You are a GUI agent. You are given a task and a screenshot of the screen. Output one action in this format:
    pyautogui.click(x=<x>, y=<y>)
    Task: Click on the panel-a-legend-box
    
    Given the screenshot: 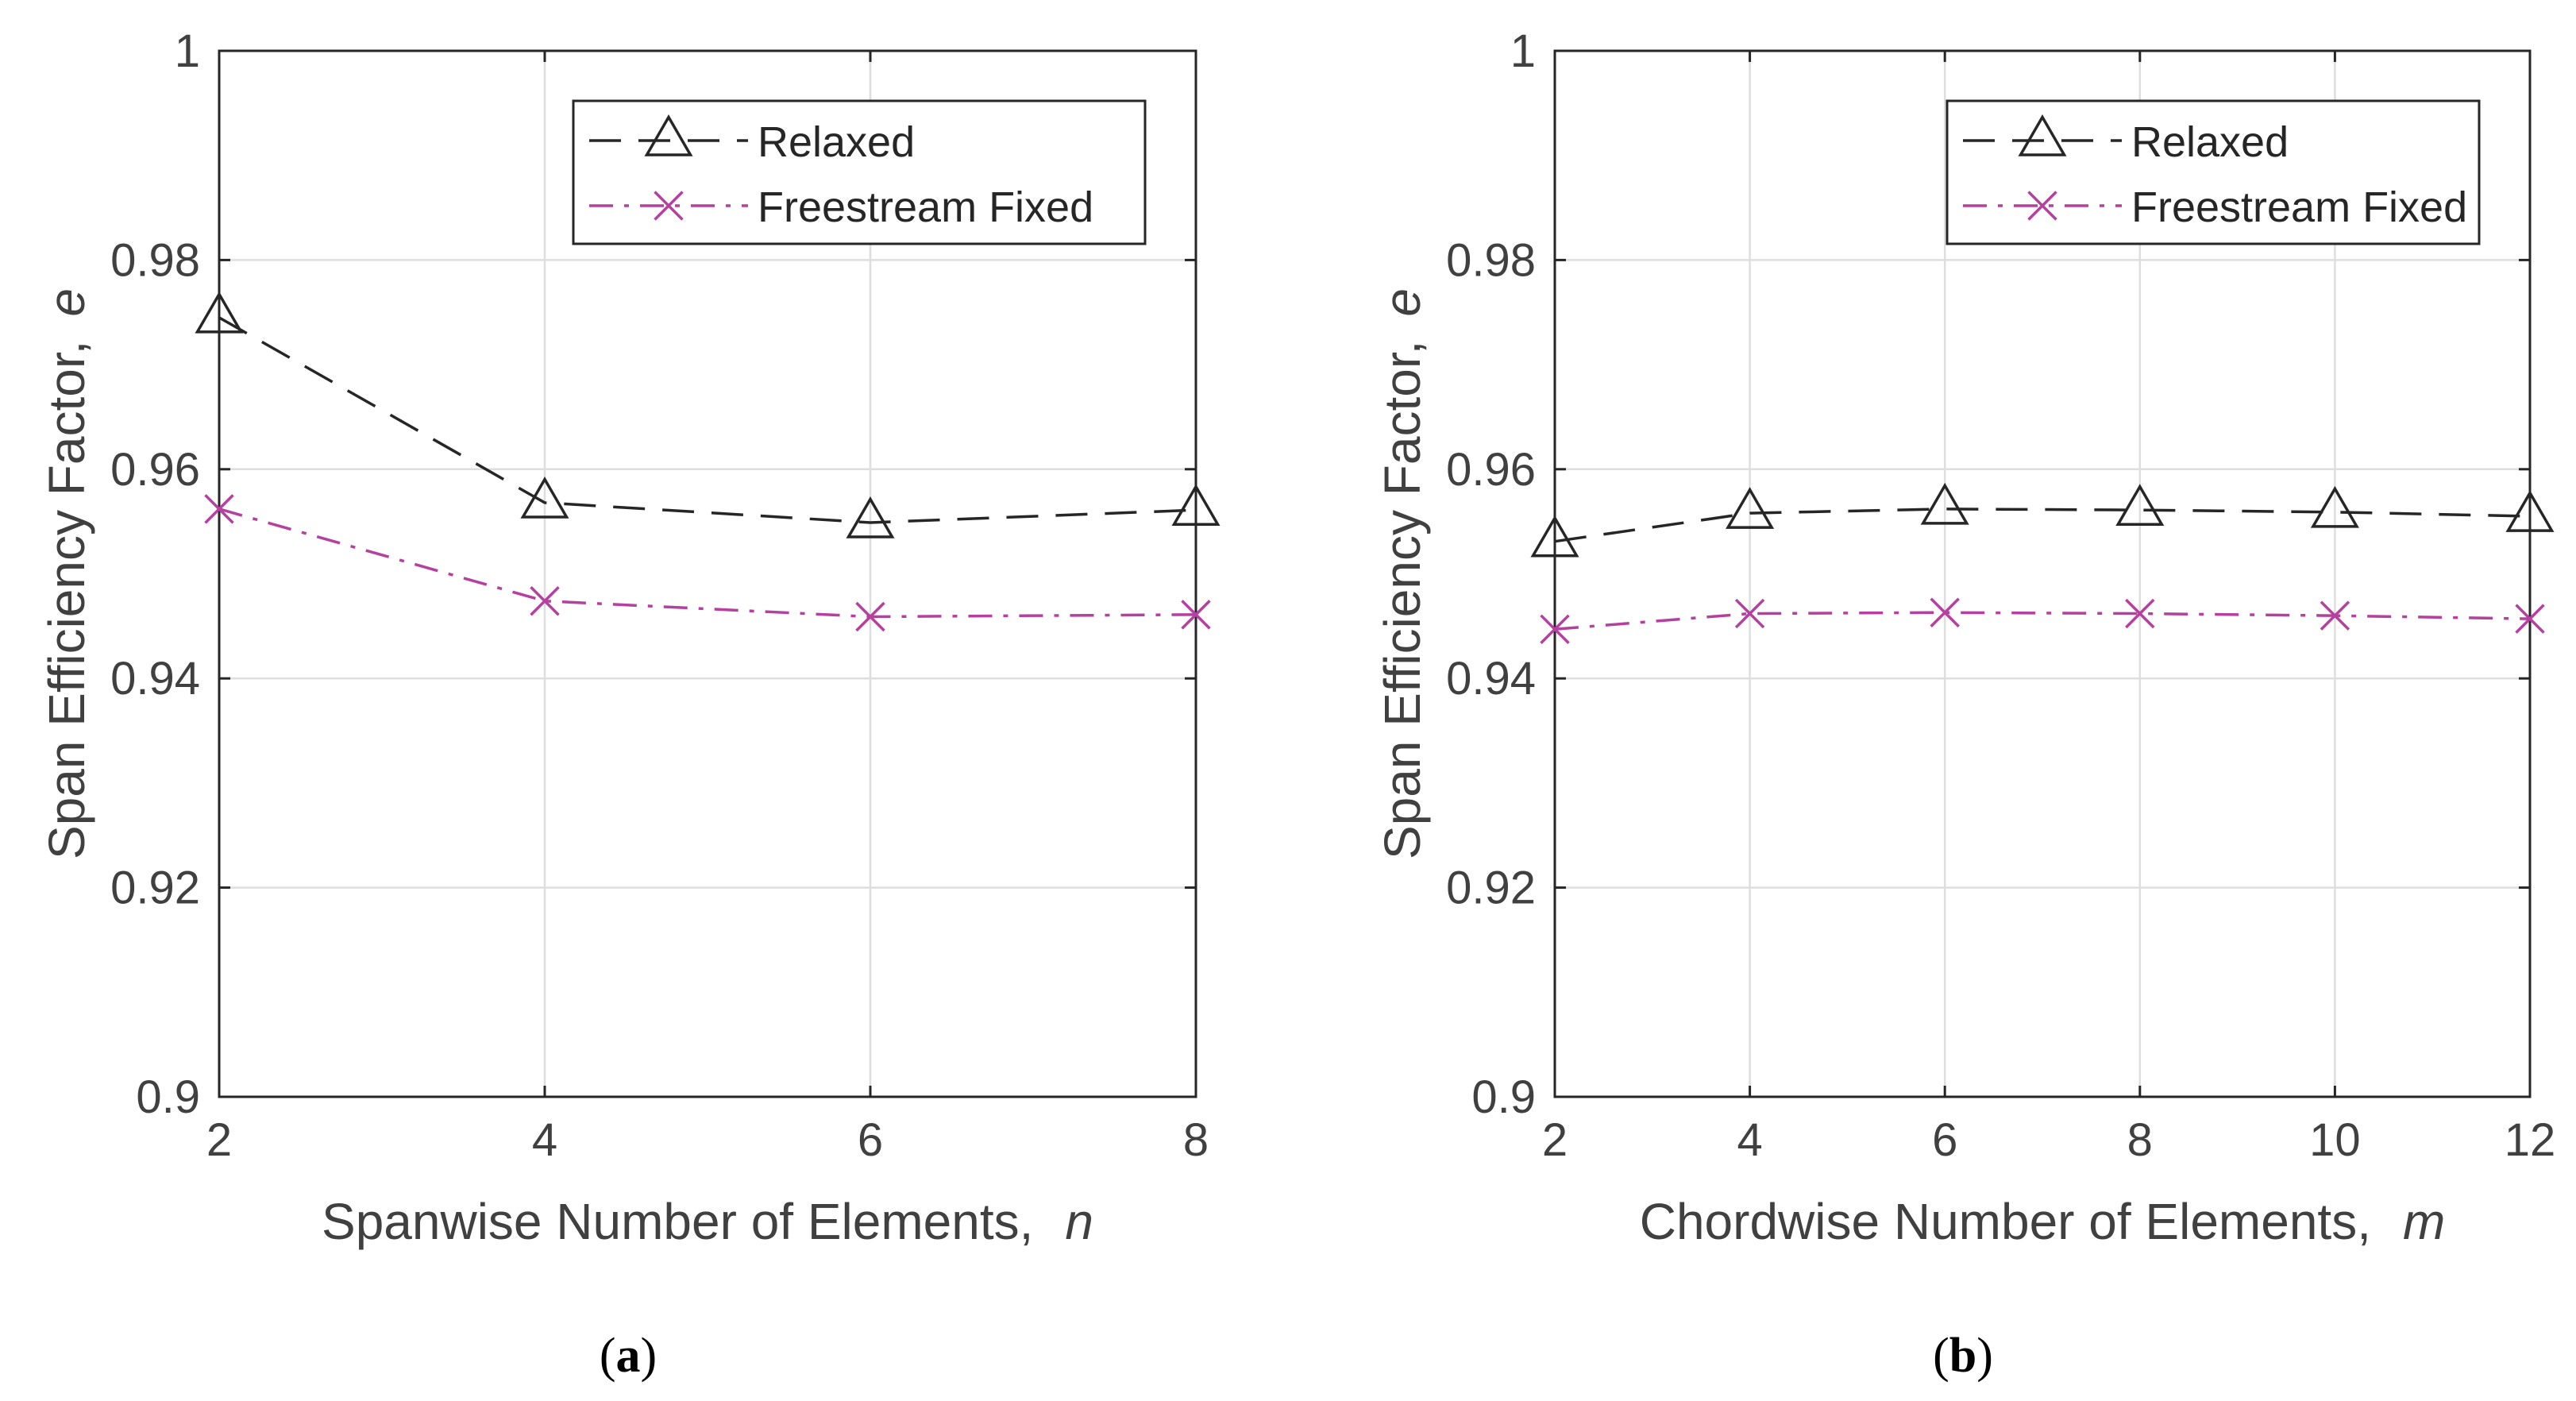 What is the action you would take?
    pyautogui.click(x=859, y=172)
    